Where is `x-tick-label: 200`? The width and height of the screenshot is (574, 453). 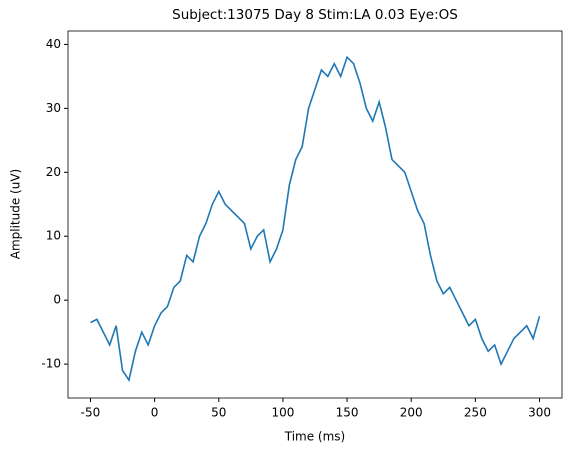
x-tick-label: 200 is located at coordinates (411, 413).